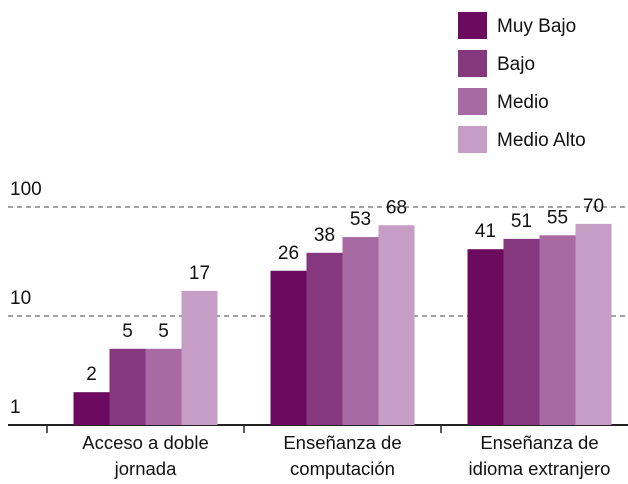 This screenshot has height=484, width=628. Describe the element at coordinates (15, 407) in the screenshot. I see `y-tick-label: 1` at that location.